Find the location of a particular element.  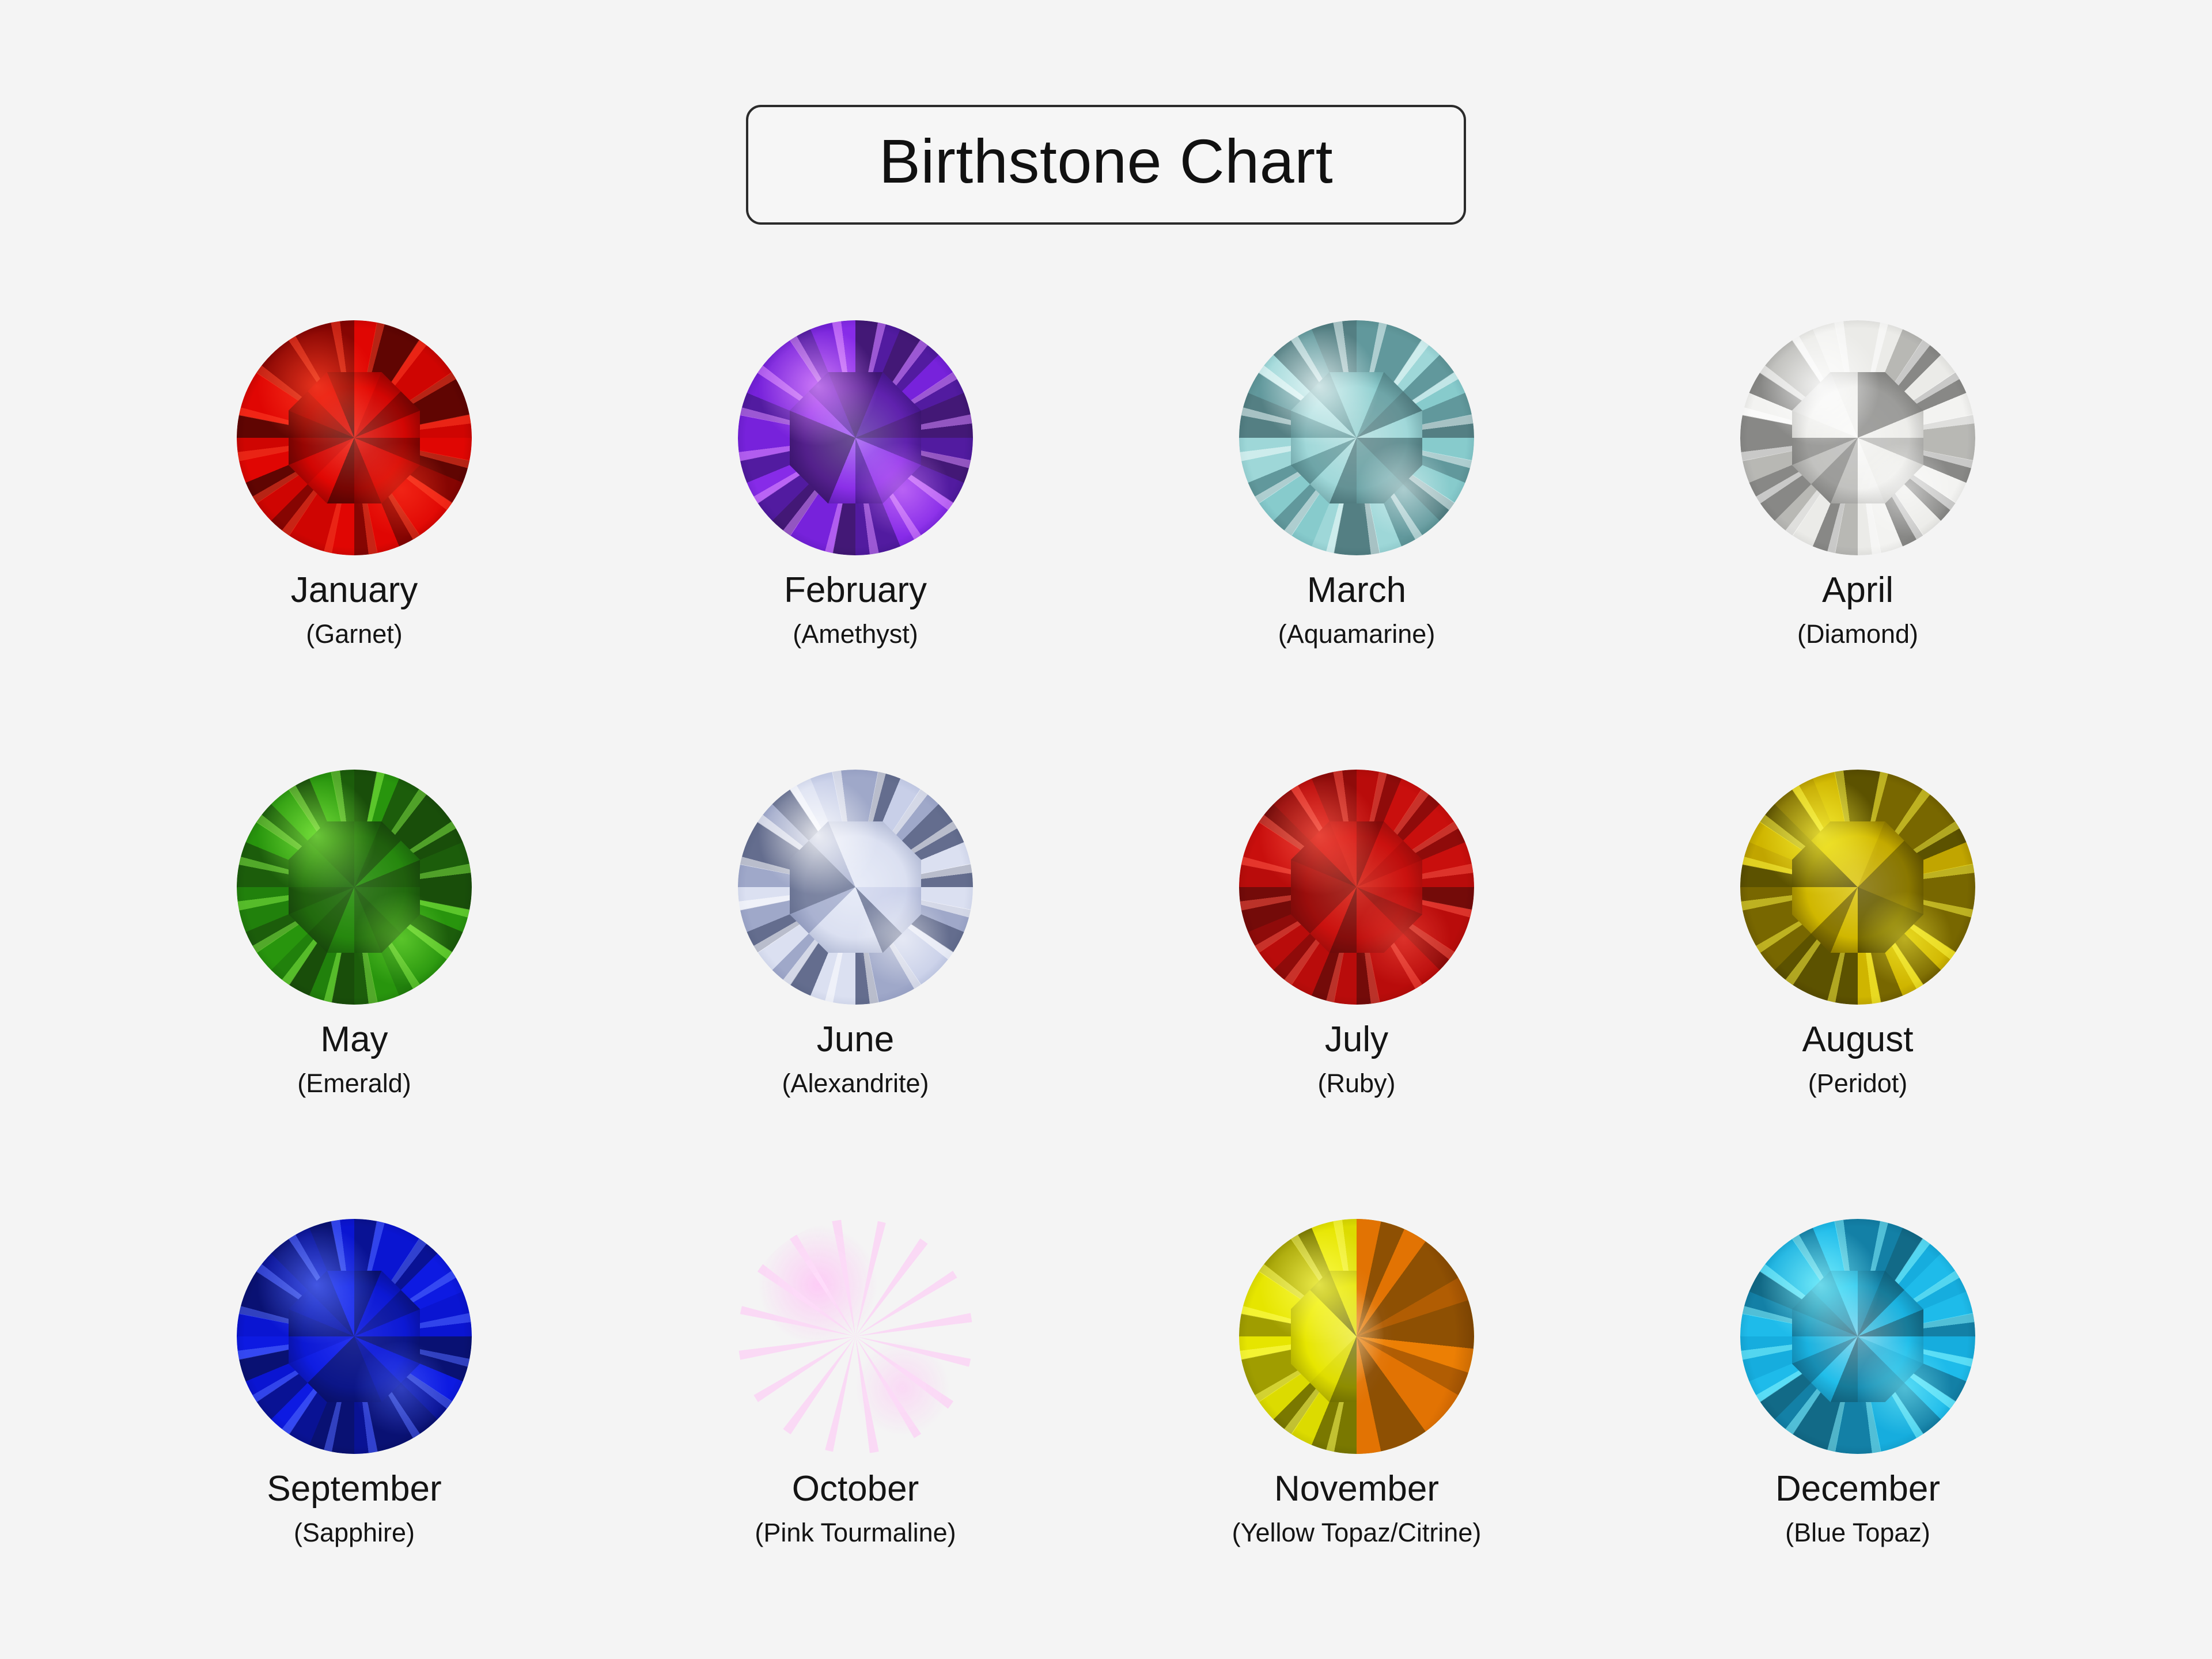

birthstone-cell-august: August (Peridot) is located at coordinates (1857, 979).